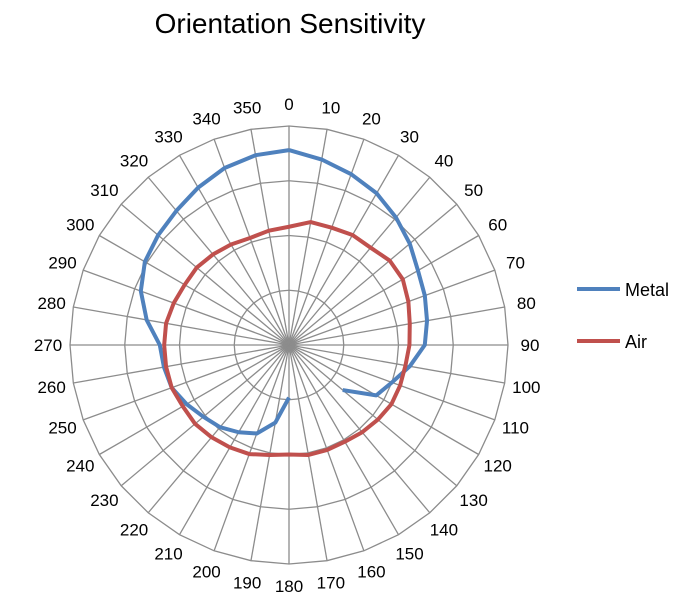 The image size is (690, 614). I want to click on category-label: 60, so click(497, 225).